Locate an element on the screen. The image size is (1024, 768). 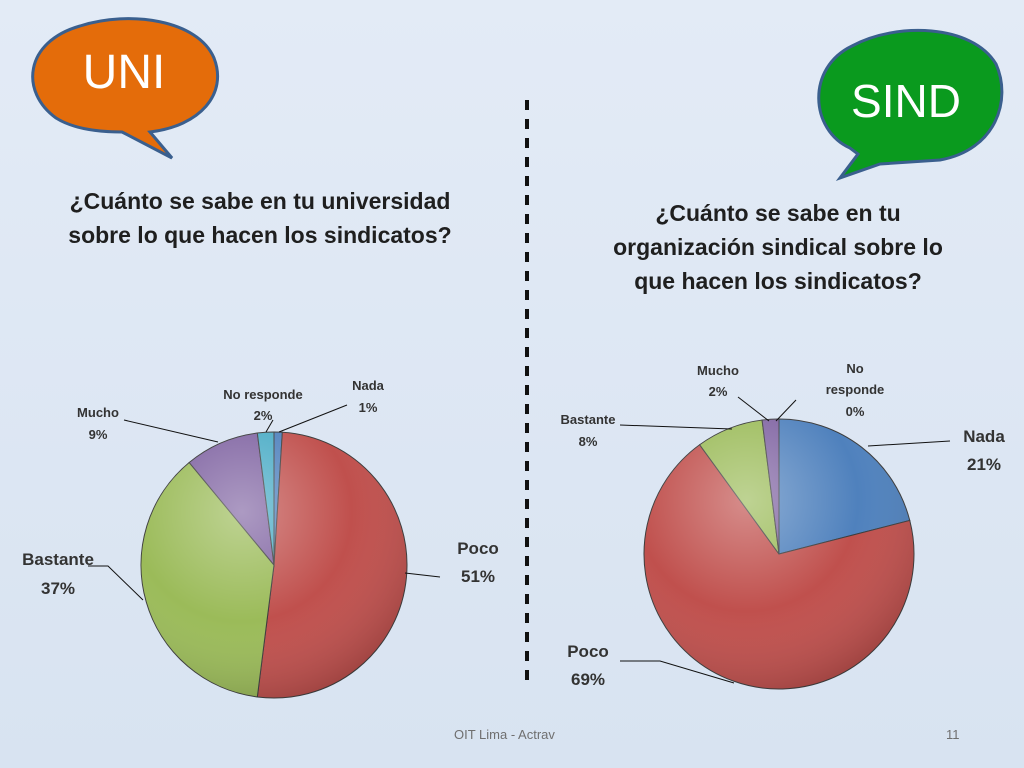
question-sind-line1: ¿Cuánto se sabe en tu is located at coordinates (778, 213).